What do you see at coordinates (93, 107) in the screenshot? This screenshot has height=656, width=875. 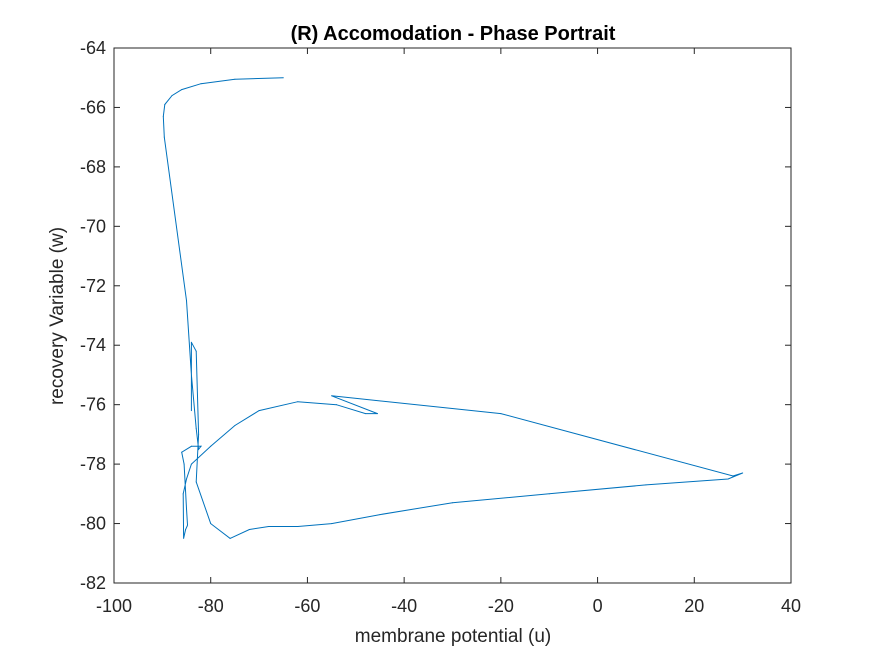 I see `y-tick-label: -66` at bounding box center [93, 107].